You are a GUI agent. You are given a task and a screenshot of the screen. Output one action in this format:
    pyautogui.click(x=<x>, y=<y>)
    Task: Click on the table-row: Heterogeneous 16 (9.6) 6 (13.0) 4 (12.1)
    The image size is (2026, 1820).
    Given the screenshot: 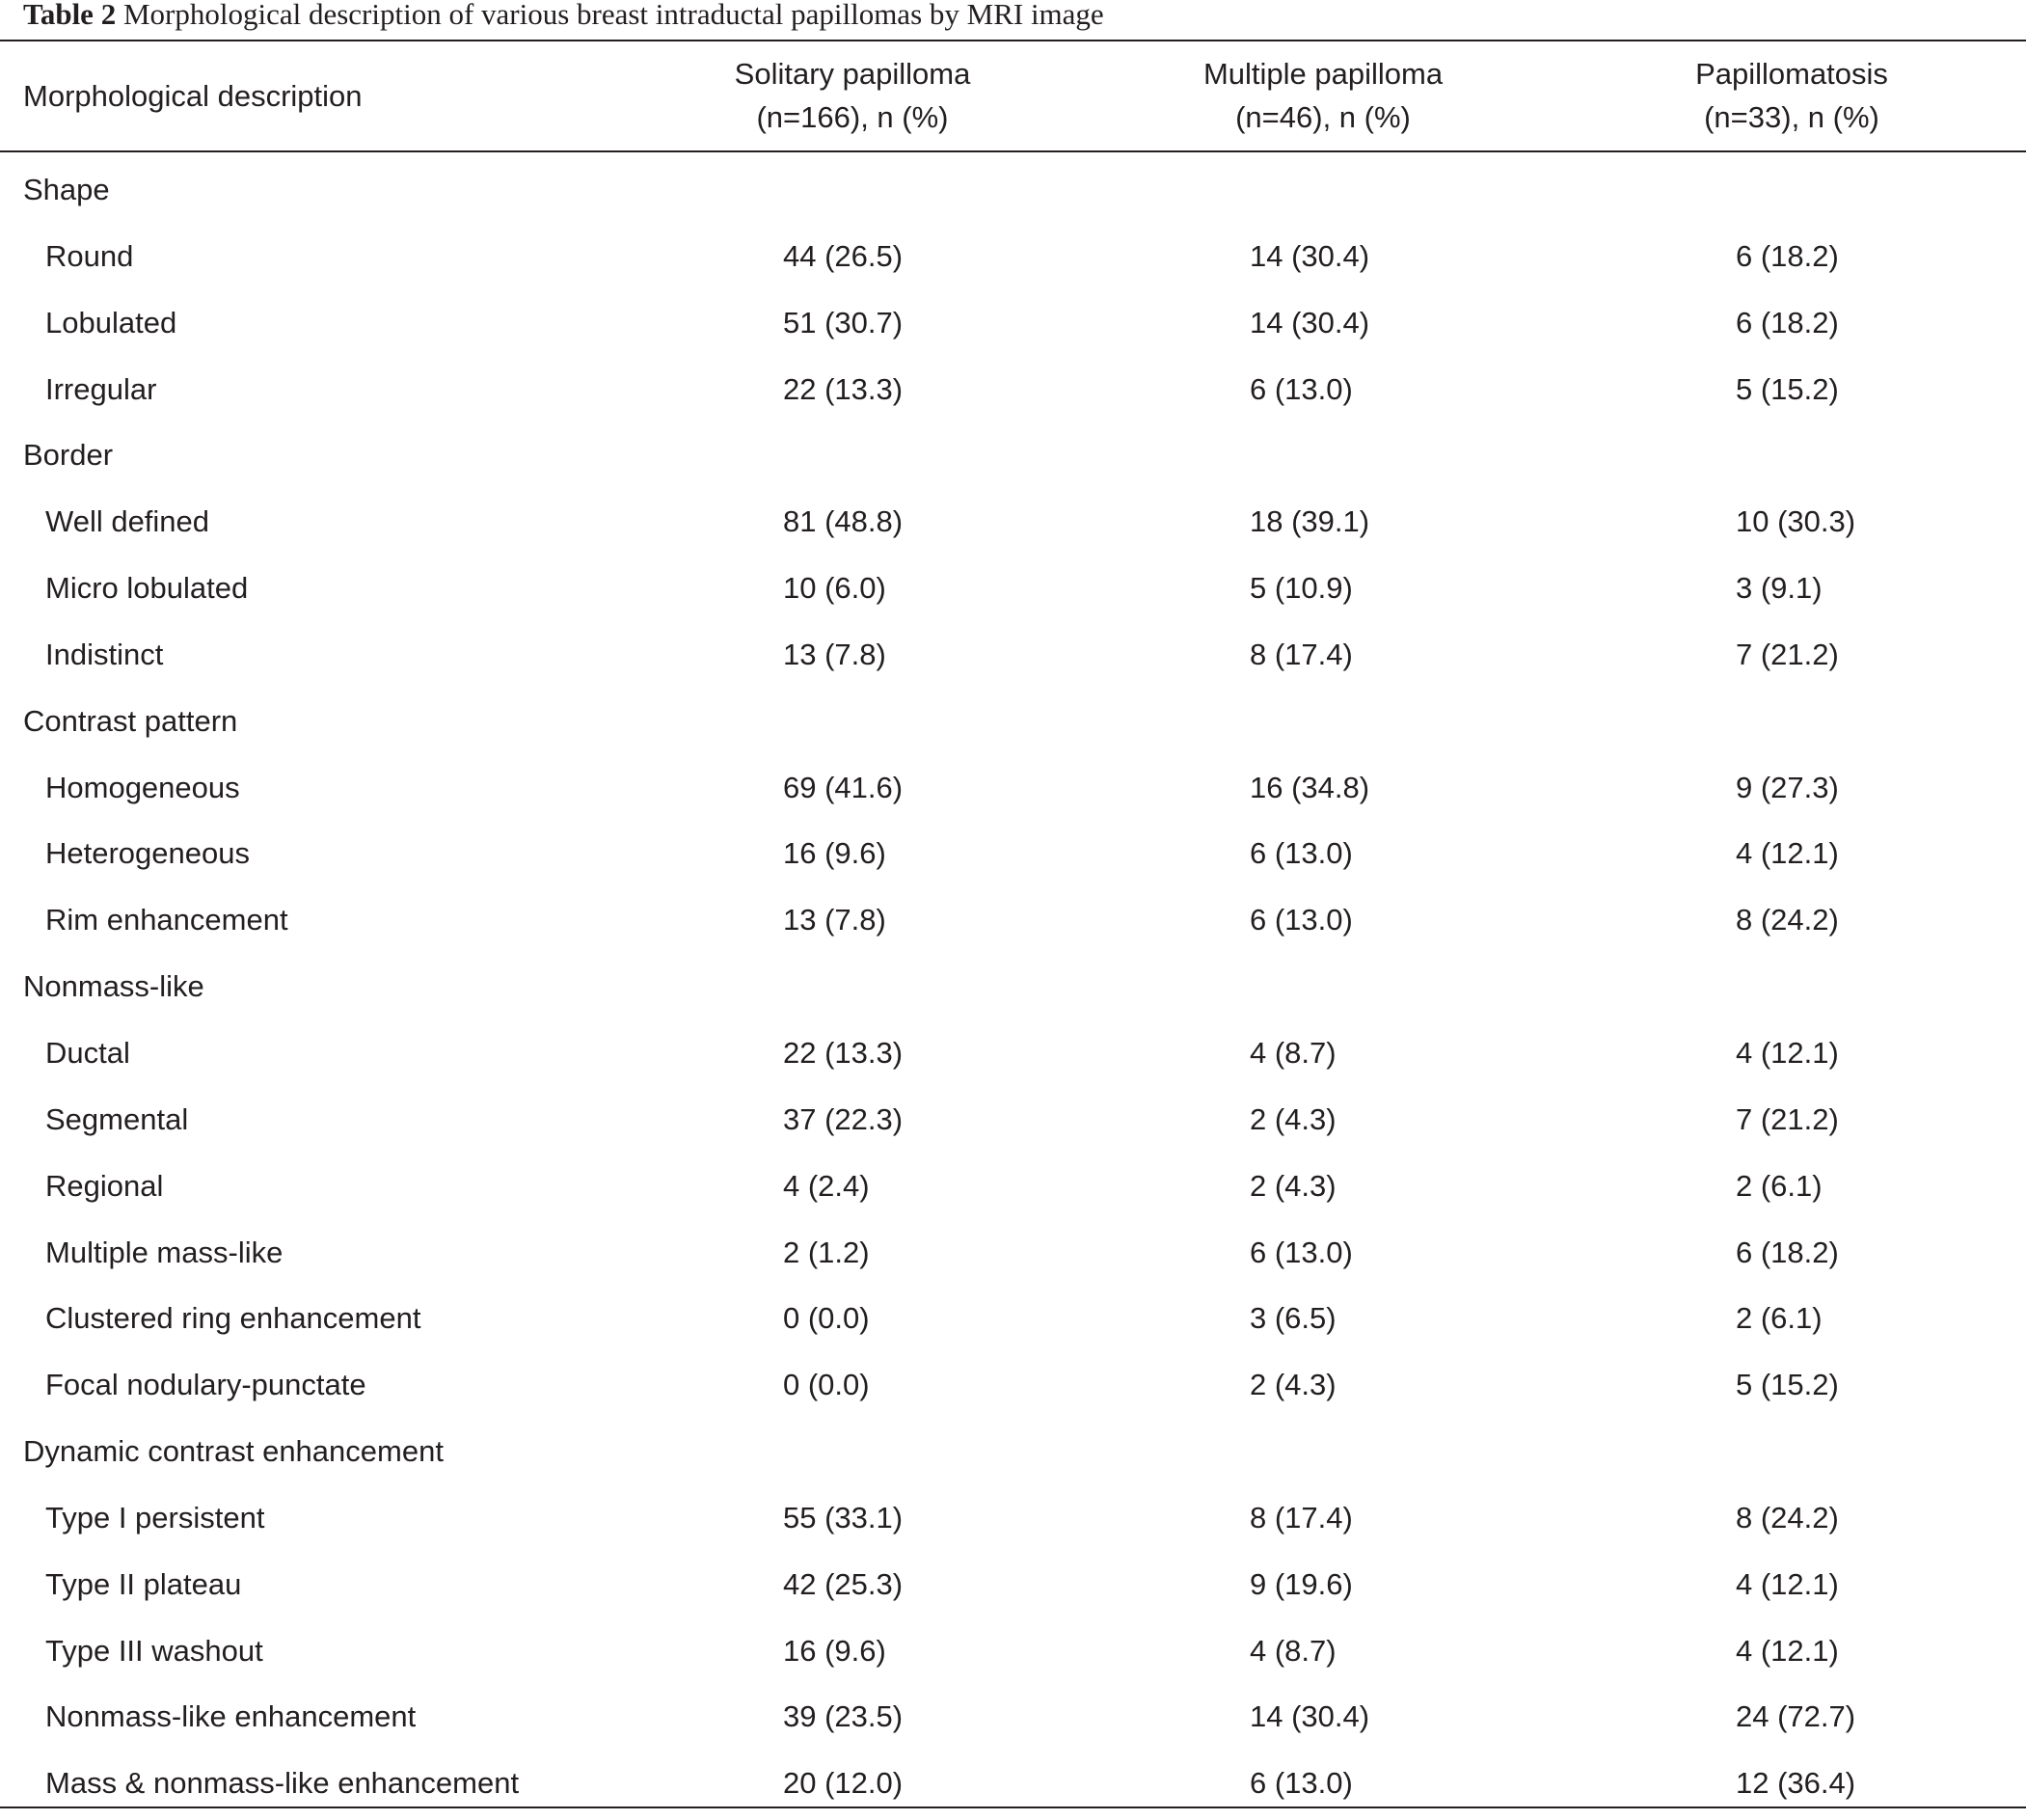 What is the action you would take?
    pyautogui.click(x=1013, y=857)
    